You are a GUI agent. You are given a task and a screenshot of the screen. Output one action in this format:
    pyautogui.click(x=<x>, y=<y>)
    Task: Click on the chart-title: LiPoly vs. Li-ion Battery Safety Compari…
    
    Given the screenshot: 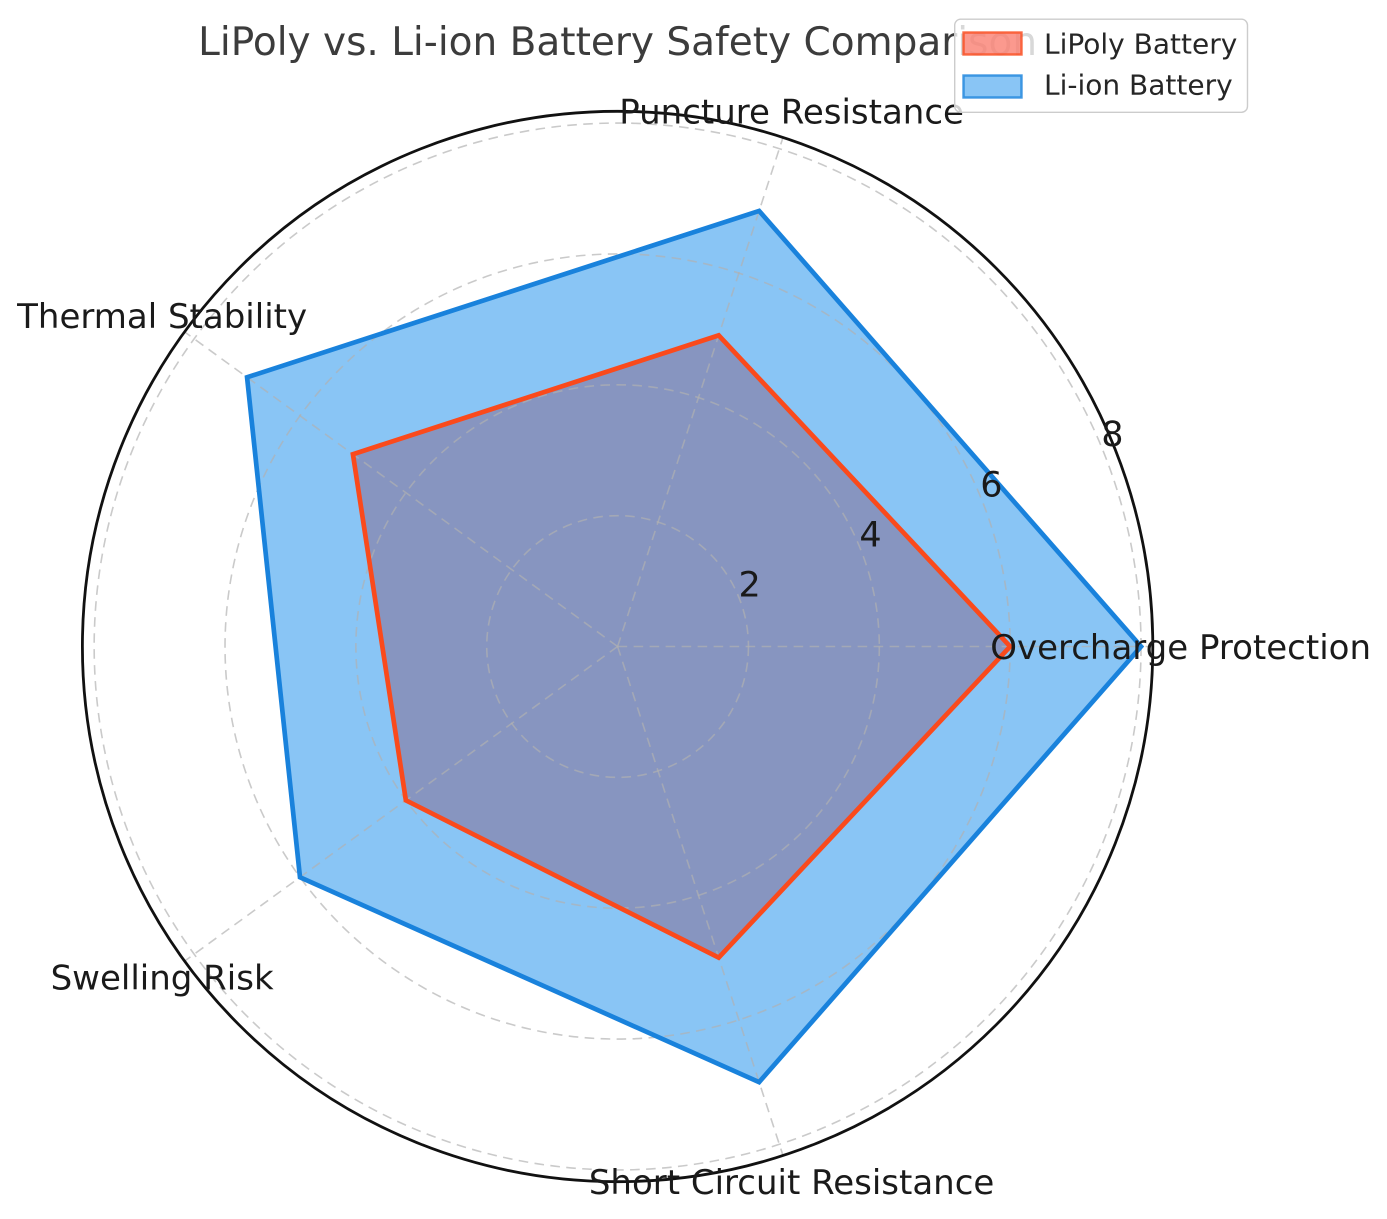 What is the action you would take?
    pyautogui.click(x=617, y=42)
    